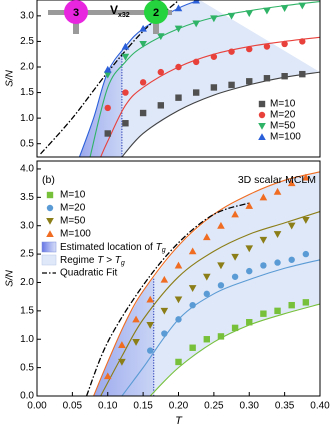 This screenshot has height=430, width=332. I want to click on inset-operator: Vx32, so click(120, 11).